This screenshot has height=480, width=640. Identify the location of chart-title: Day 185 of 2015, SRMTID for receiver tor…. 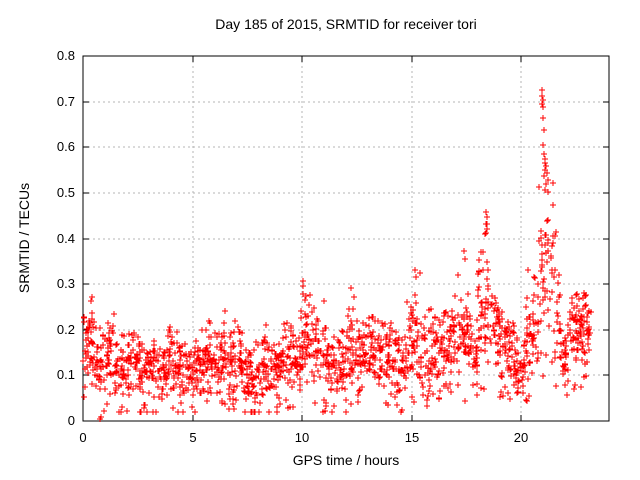
(346, 24).